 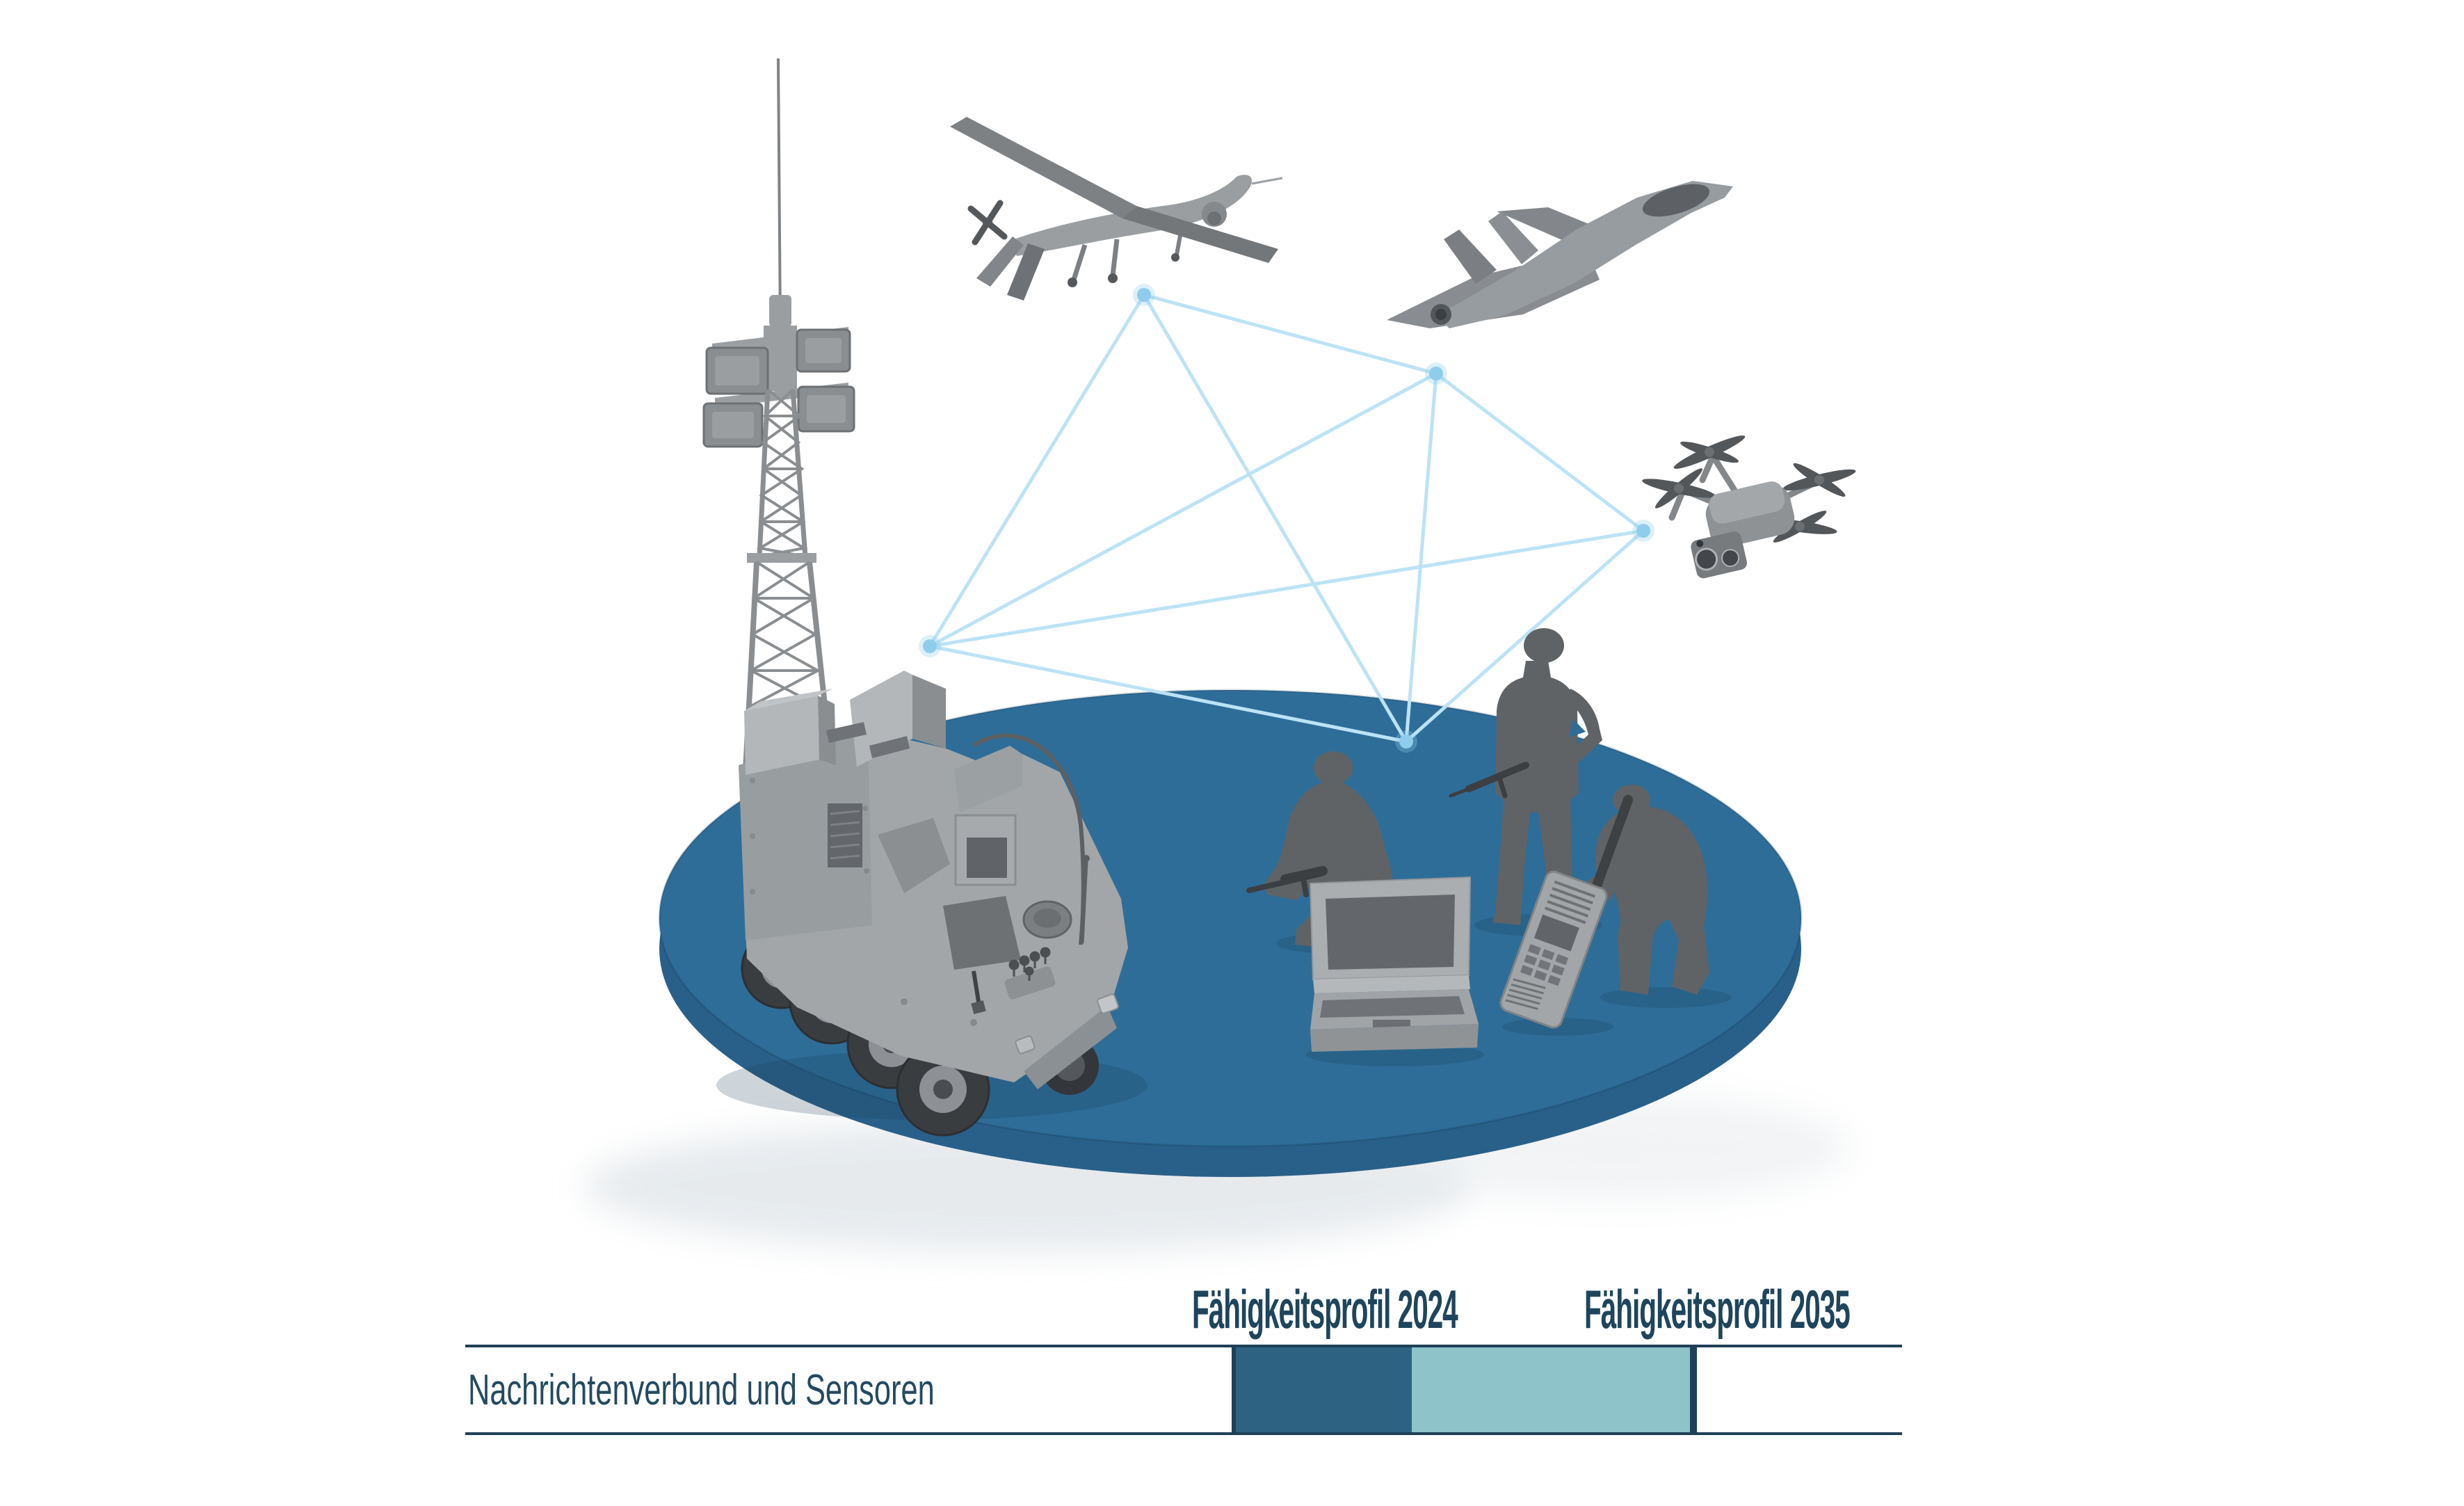 I want to click on radio-keypad, so click(x=1544, y=965).